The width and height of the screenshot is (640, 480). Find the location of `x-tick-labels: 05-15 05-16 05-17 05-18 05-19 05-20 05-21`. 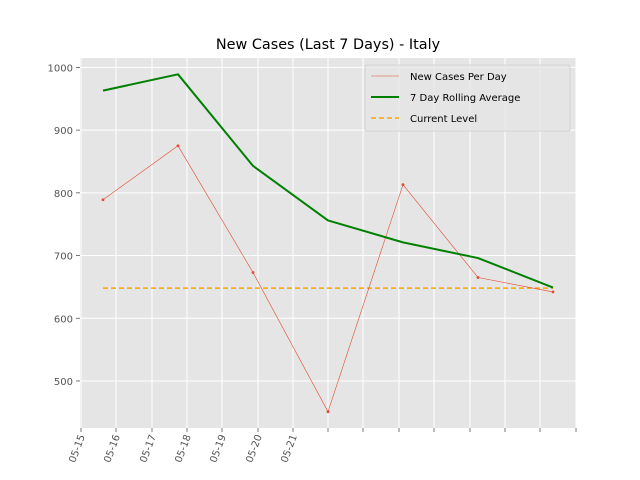

x-tick-labels: 05-15 05-16 05-17 05-18 05-19 05-20 05-21 is located at coordinates (184, 448).